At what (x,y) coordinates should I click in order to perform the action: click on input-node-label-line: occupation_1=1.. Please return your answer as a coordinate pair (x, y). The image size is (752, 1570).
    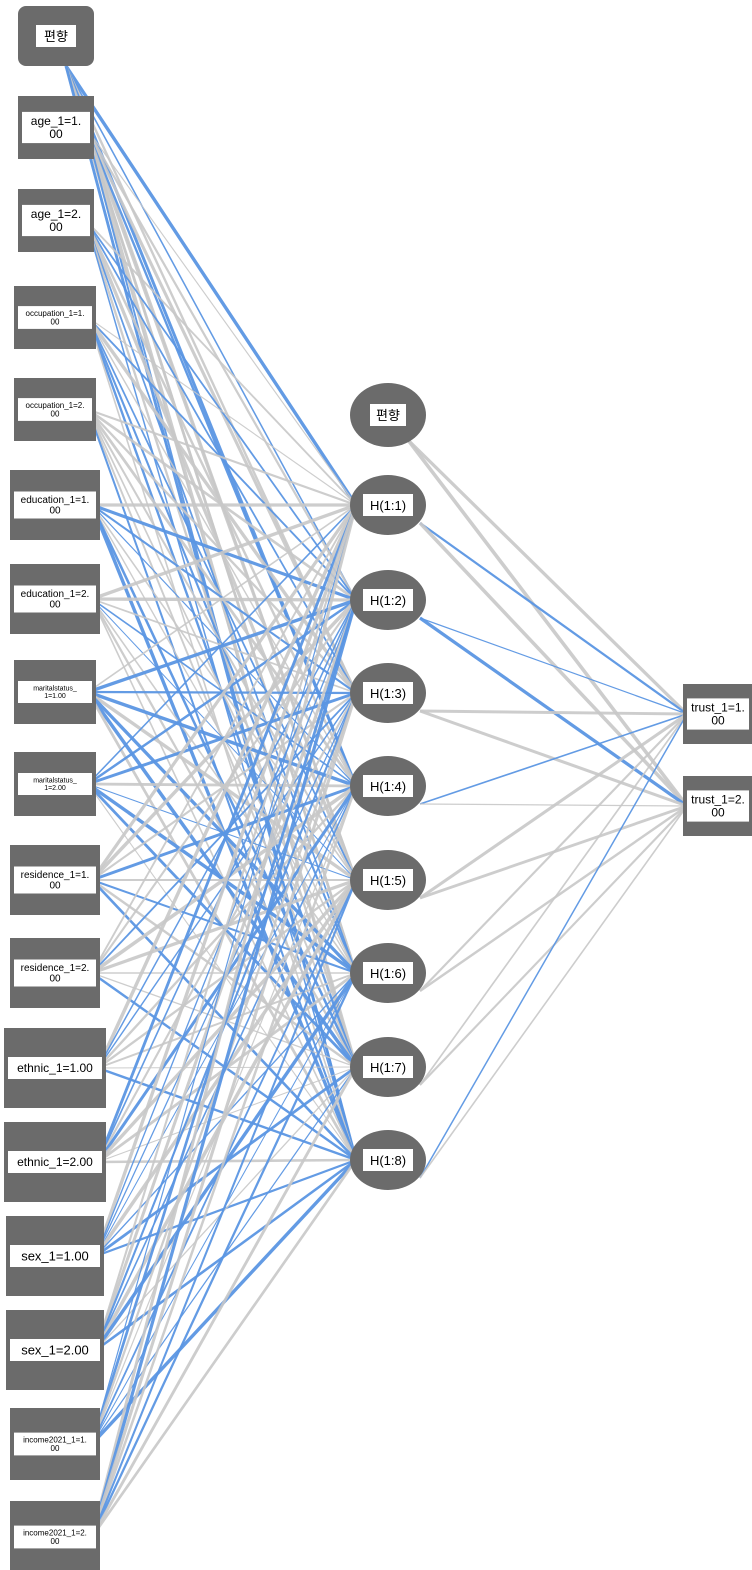
    Looking at the image, I should click on (55, 313).